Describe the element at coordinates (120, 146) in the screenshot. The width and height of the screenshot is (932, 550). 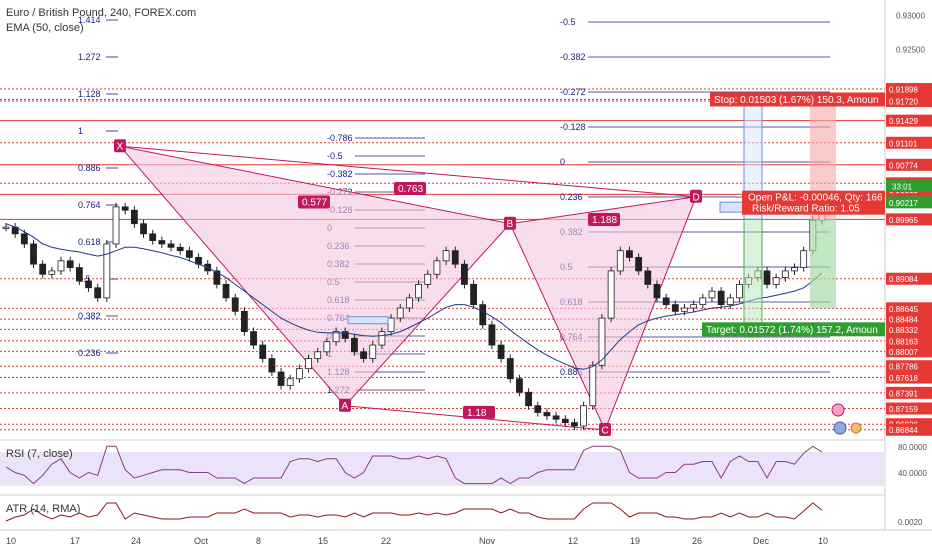
I see `pattern-point-x-bg` at that location.